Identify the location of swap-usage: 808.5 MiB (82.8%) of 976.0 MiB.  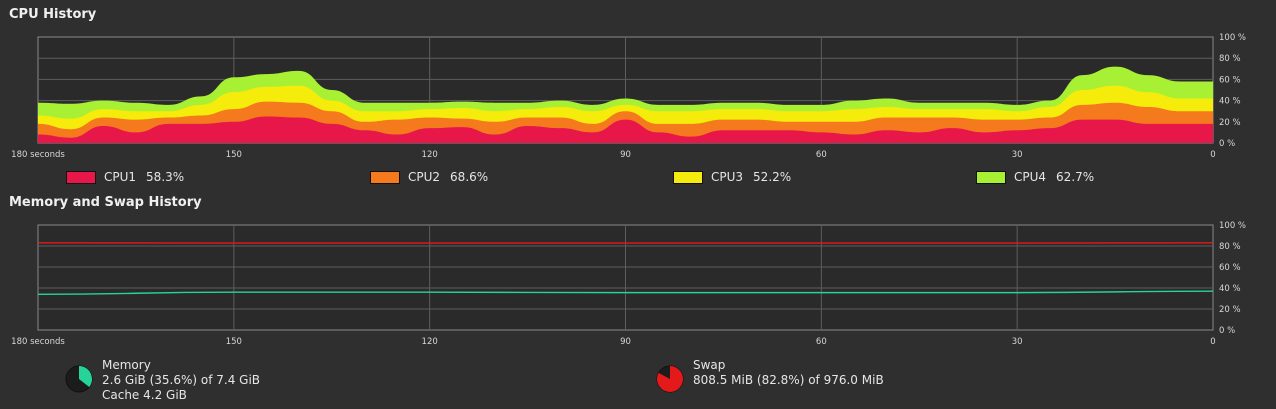
(788, 380).